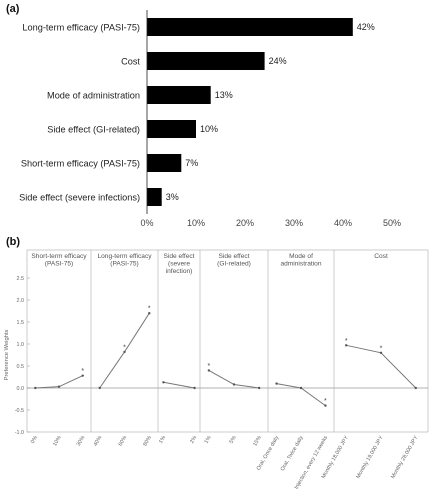 This screenshot has width=430, height=500. Describe the element at coordinates (370, 457) in the screenshot. I see `x-tick-label: Monthly 19,000 JPY` at that location.